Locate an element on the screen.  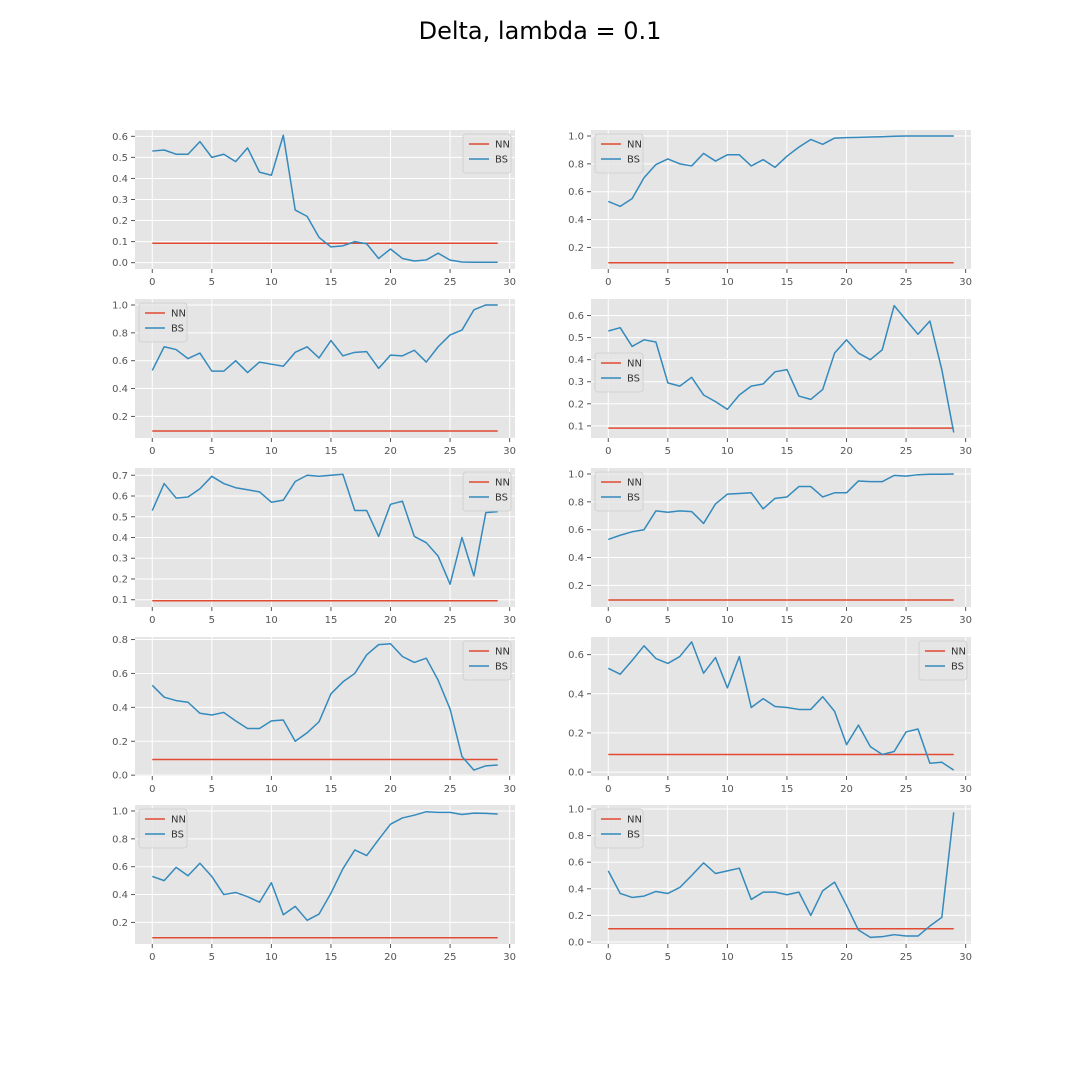
y-tick-label: 0.7 is located at coordinates (120, 476).